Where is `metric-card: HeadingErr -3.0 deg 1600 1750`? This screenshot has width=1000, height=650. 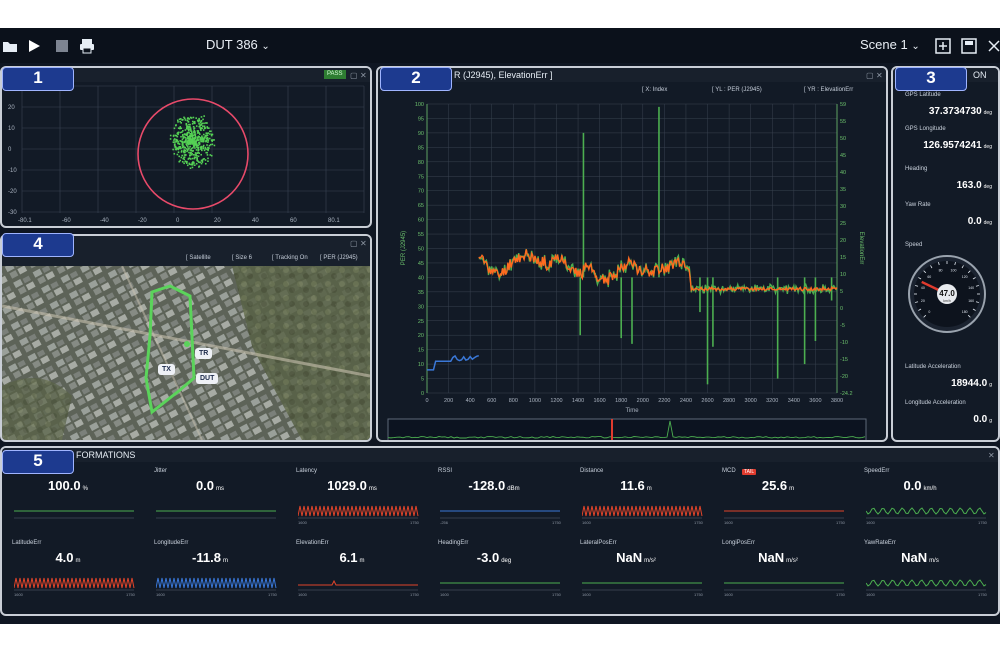 metric-card: HeadingErr -3.0 deg 1600 1750 is located at coordinates (502, 573).